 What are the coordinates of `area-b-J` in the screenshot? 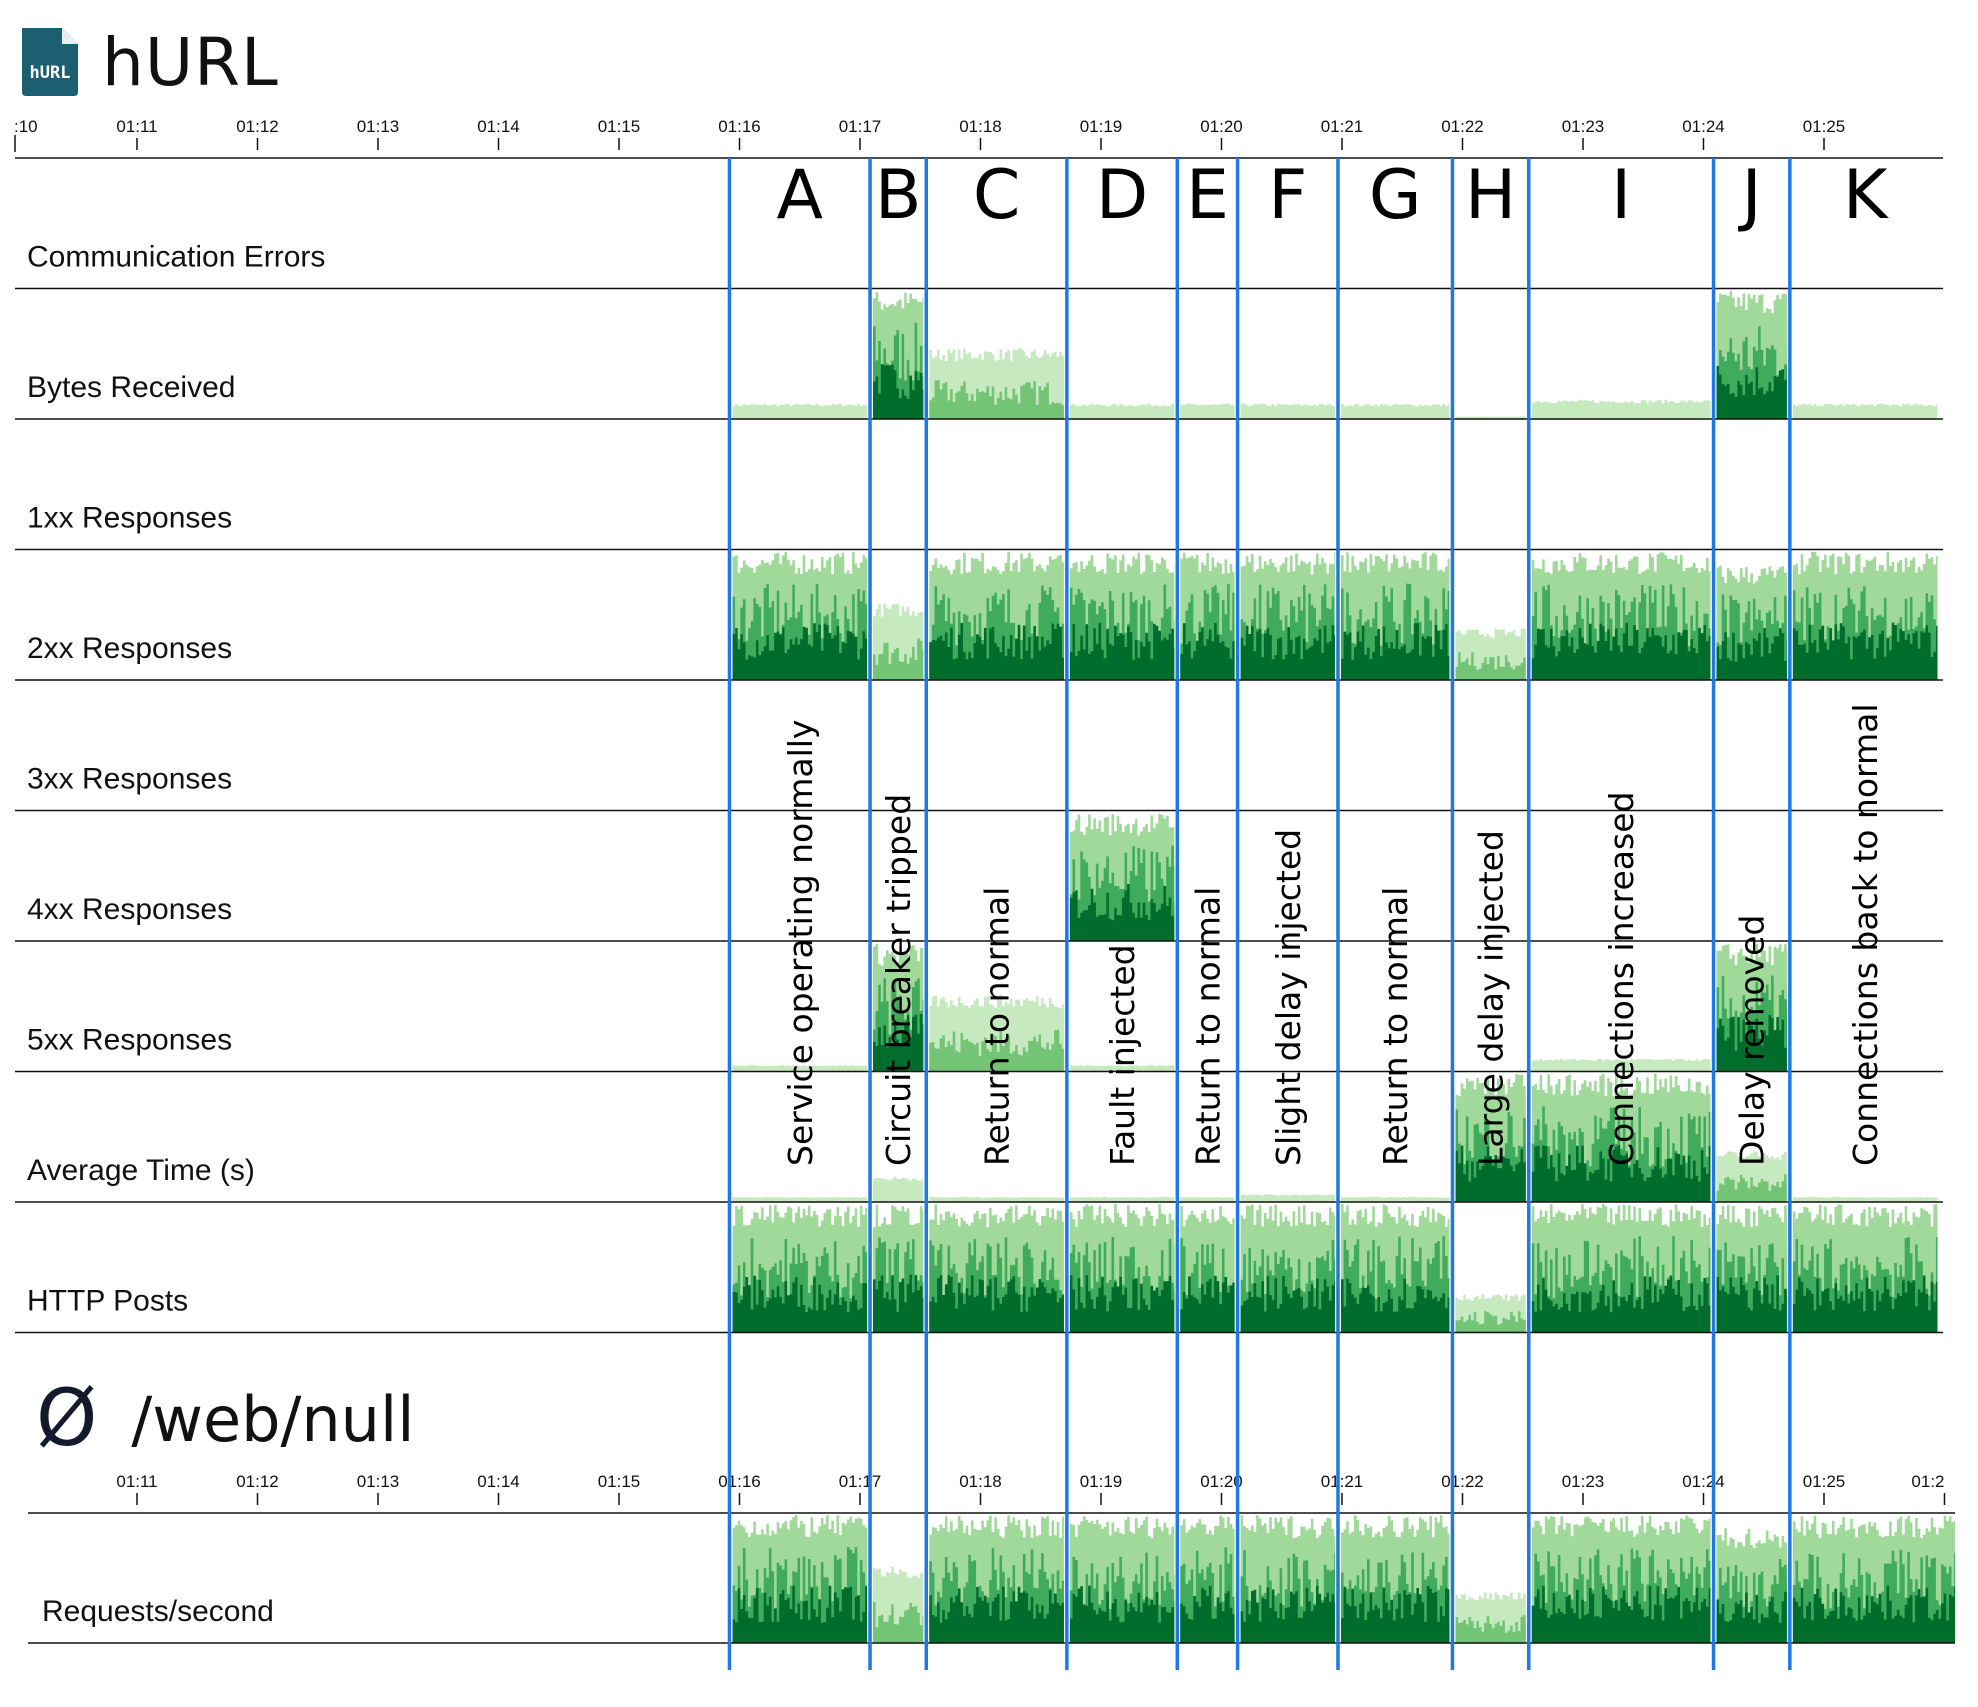 It's located at (1751, 1585).